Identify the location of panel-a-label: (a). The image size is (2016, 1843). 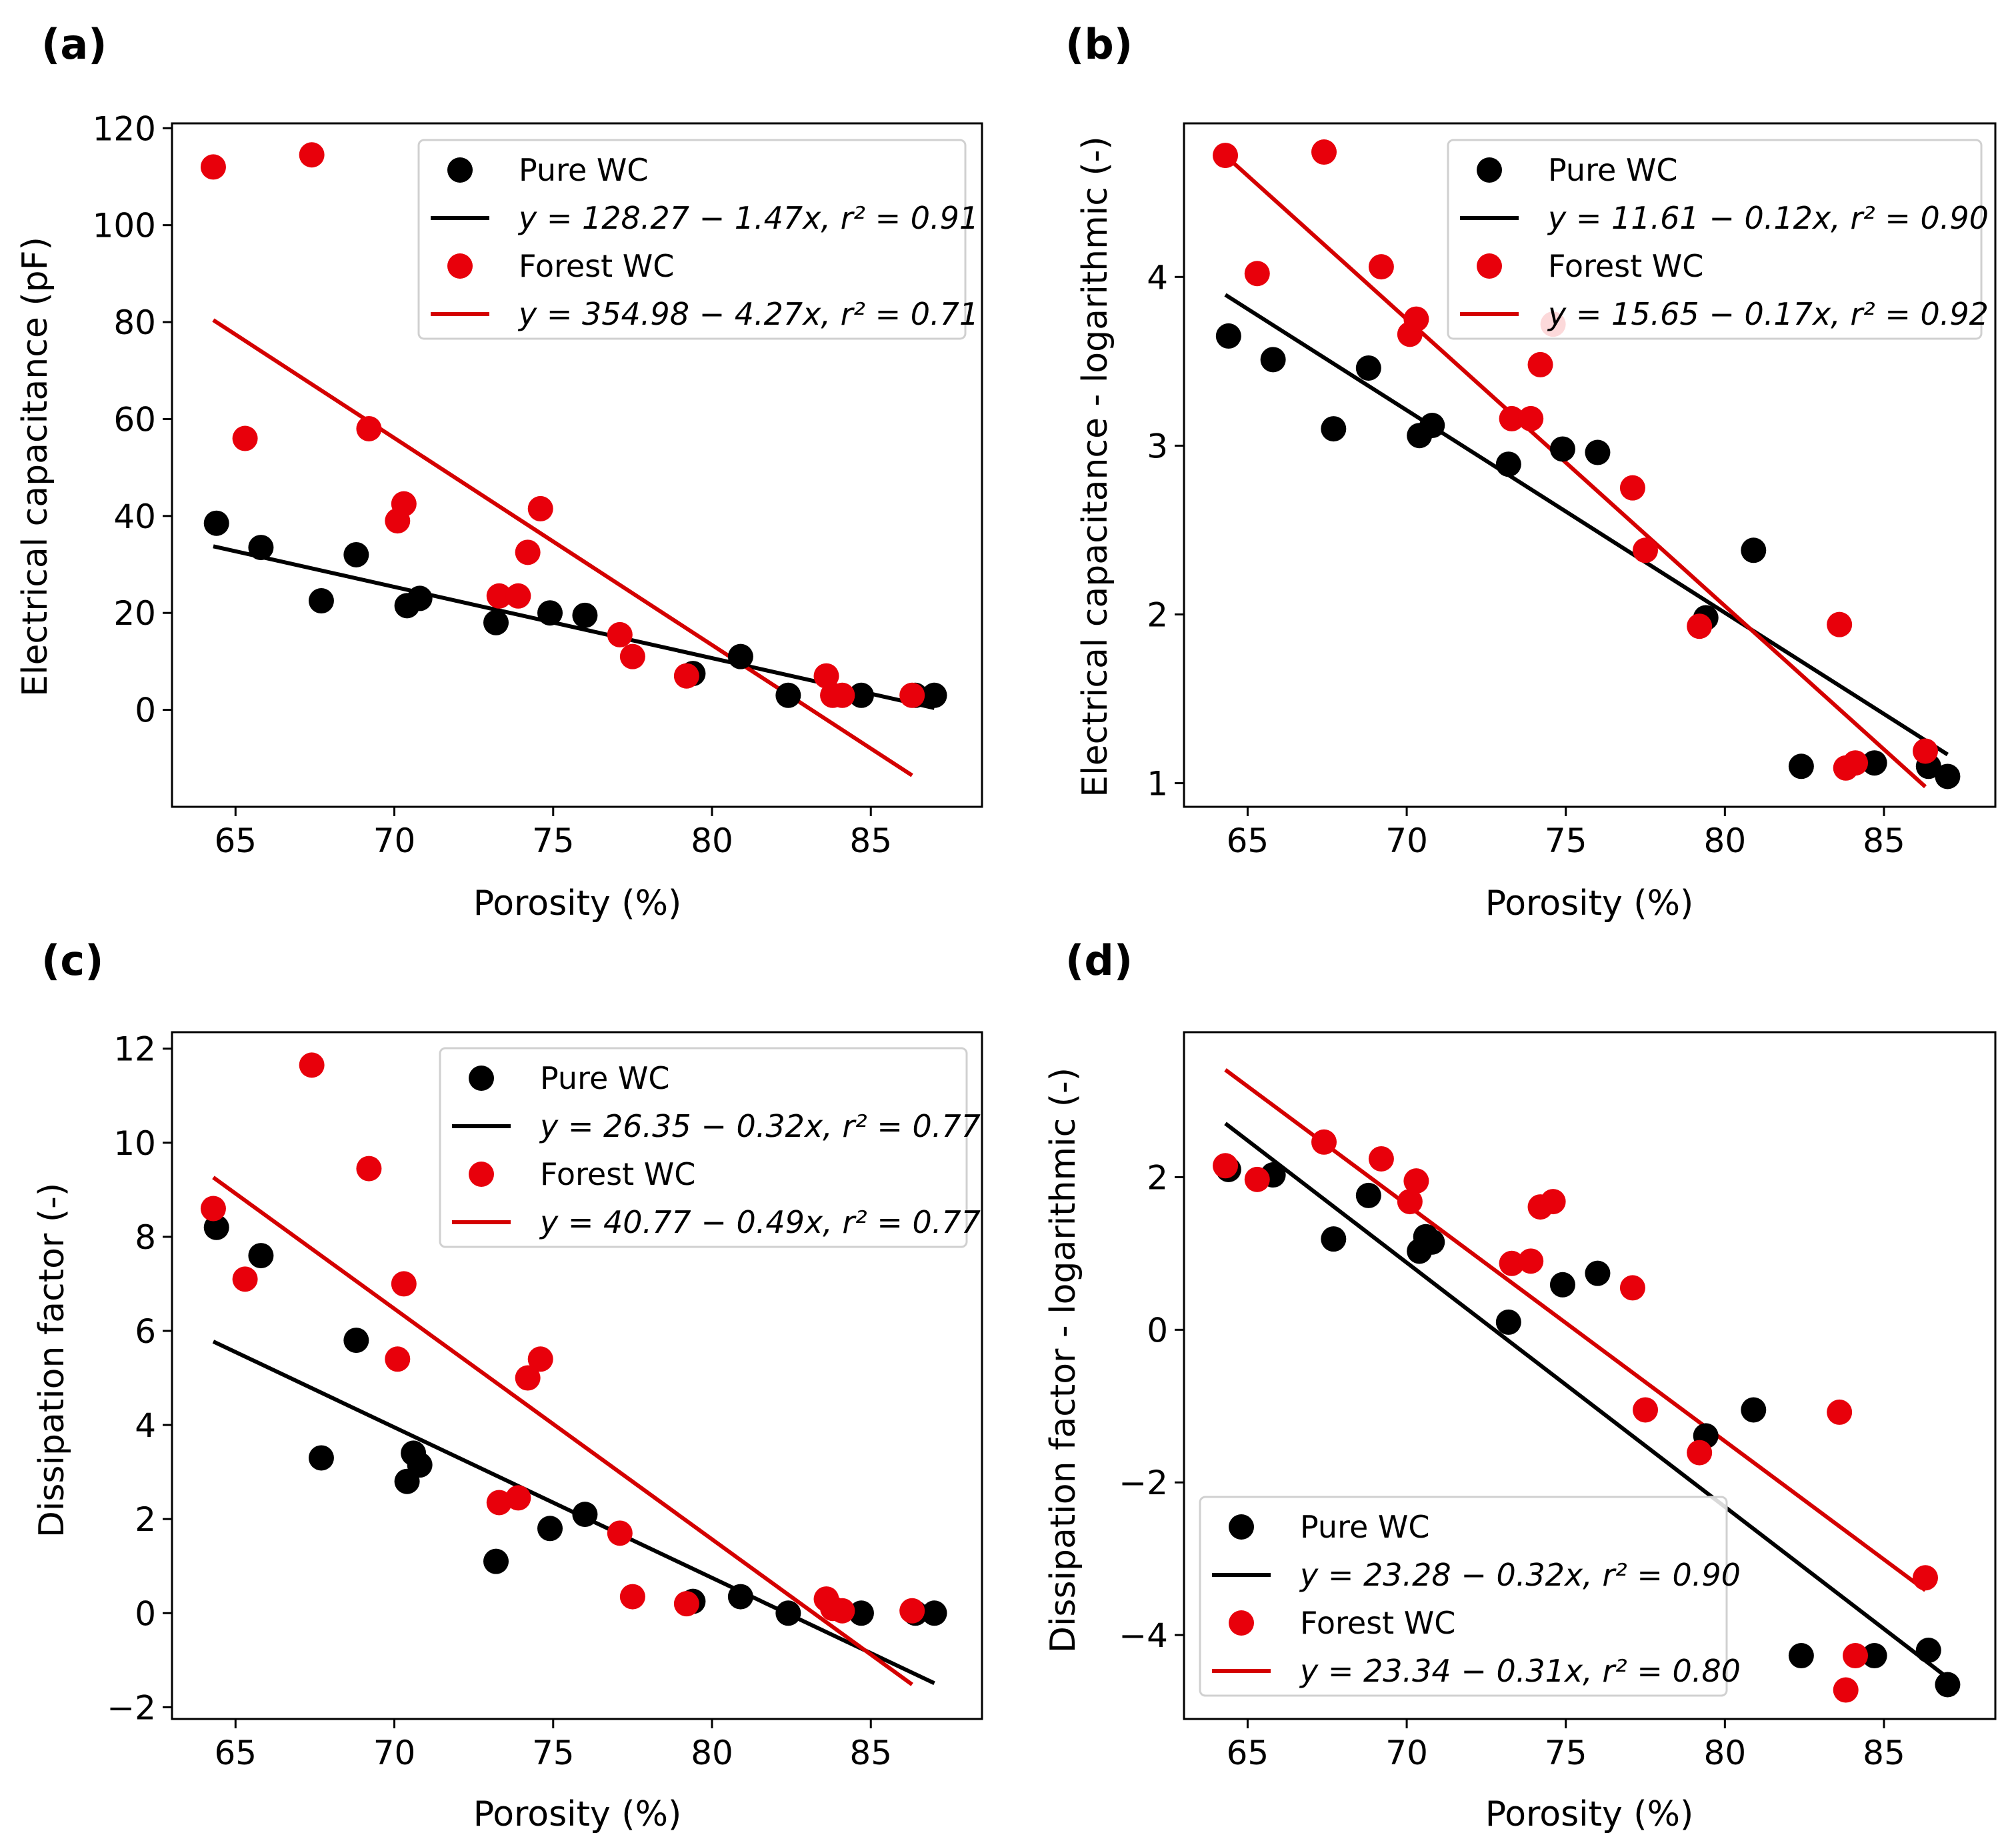
(74, 44).